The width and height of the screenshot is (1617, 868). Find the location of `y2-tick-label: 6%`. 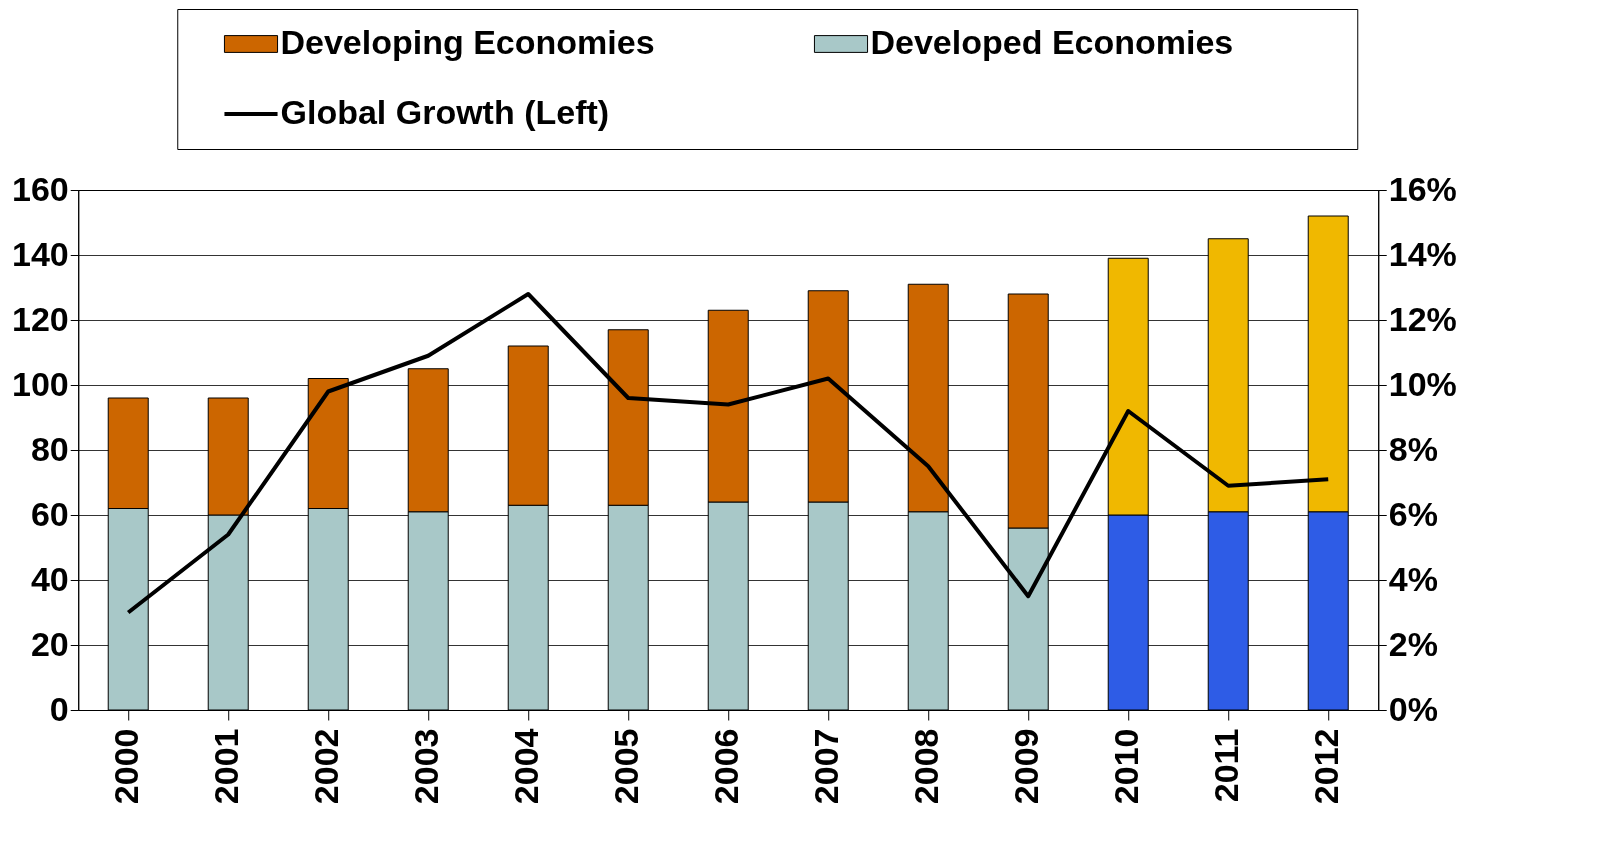

y2-tick-label: 6% is located at coordinates (1413, 513).